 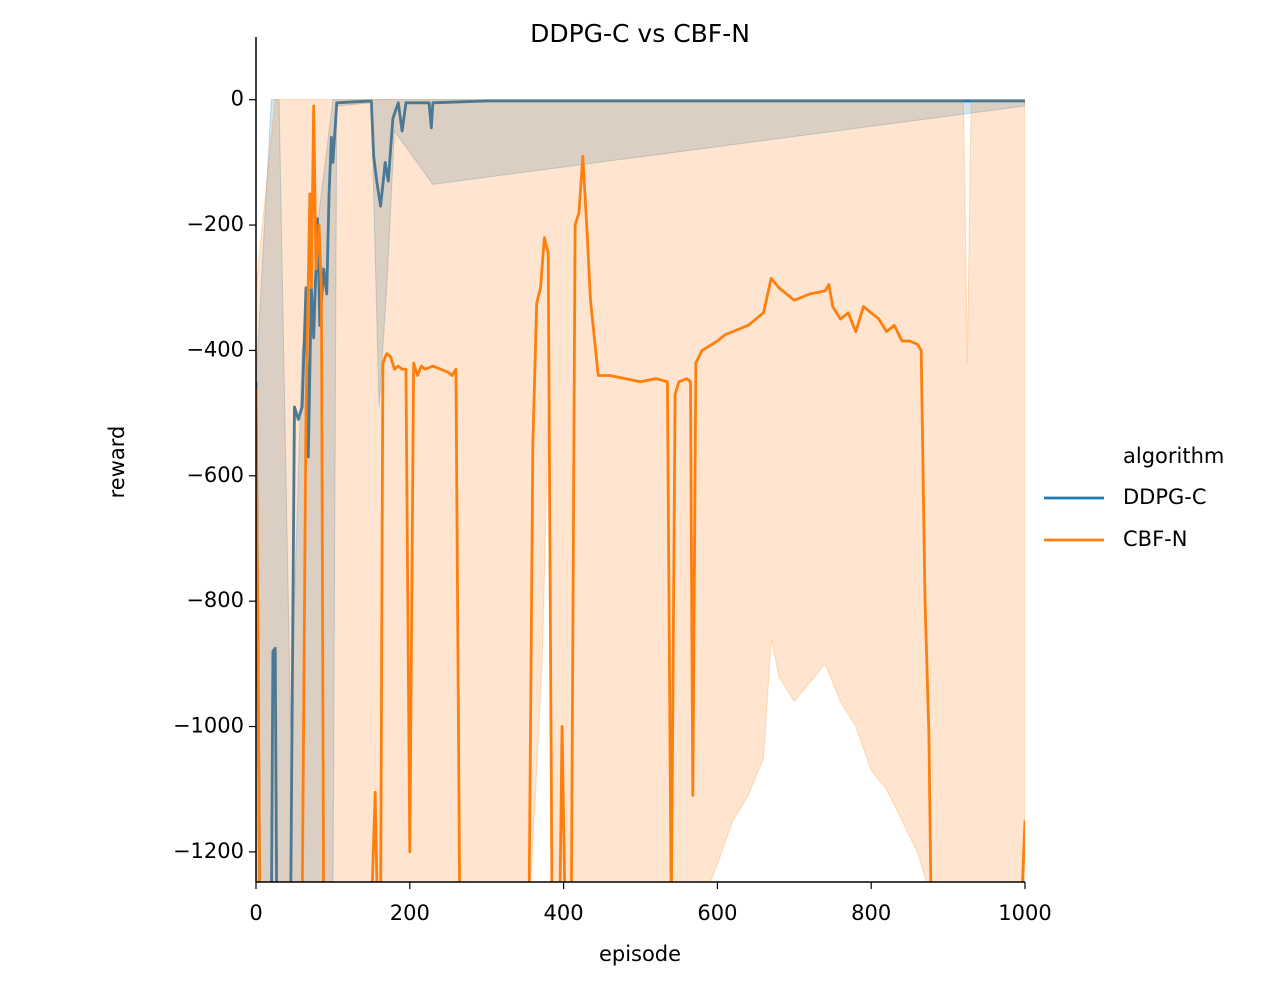 What do you see at coordinates (871, 913) in the screenshot?
I see `x-tick-label: 800` at bounding box center [871, 913].